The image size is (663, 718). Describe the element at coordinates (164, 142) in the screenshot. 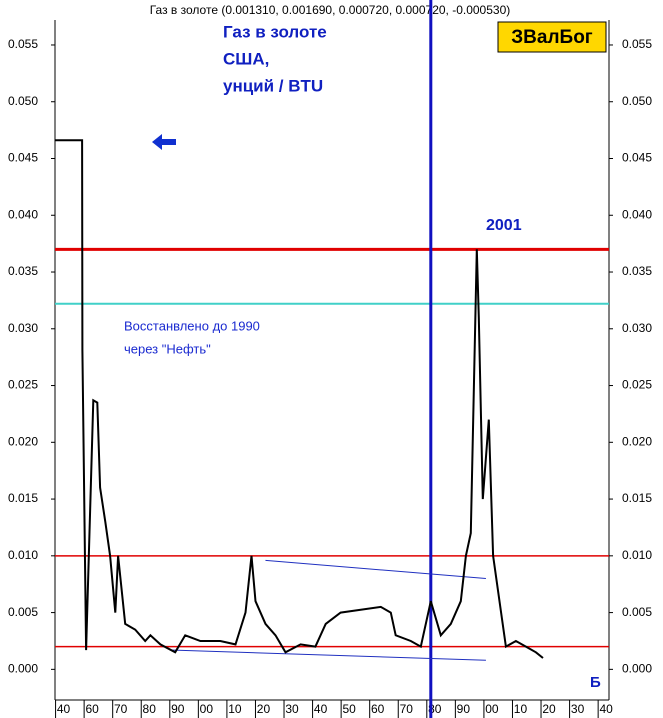

I see `arrow-icon` at that location.